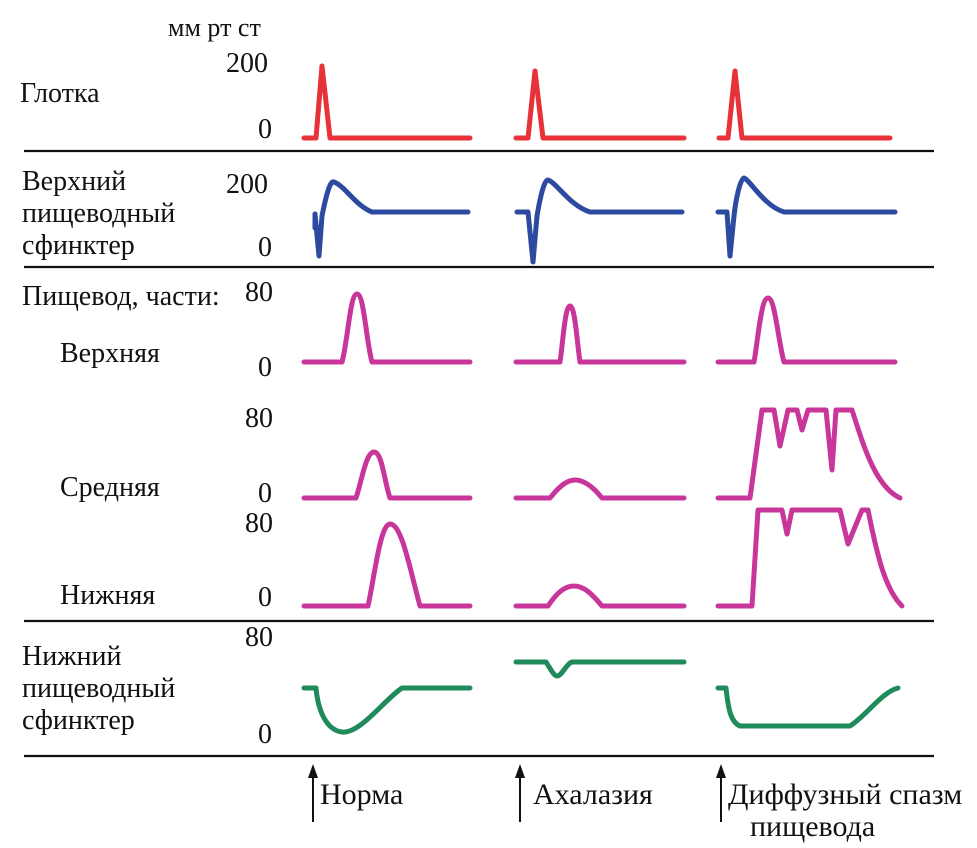 This screenshot has width=977, height=848. Describe the element at coordinates (265, 493) in the screenshot. I see `middle-scale-bottom: 0` at that location.